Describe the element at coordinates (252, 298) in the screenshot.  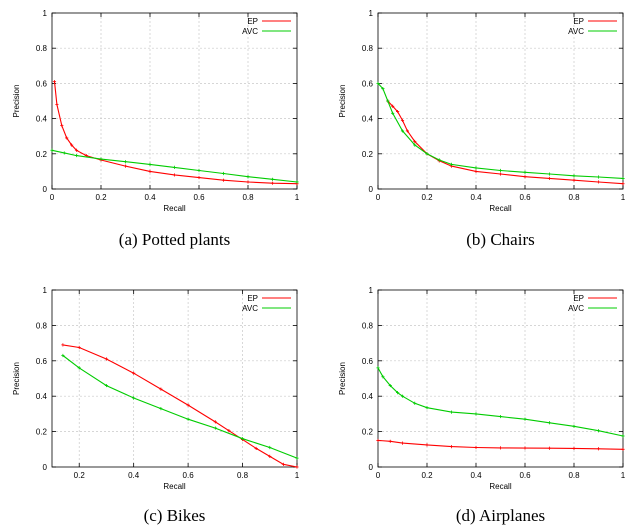
I see `legend-label: EP` at that location.